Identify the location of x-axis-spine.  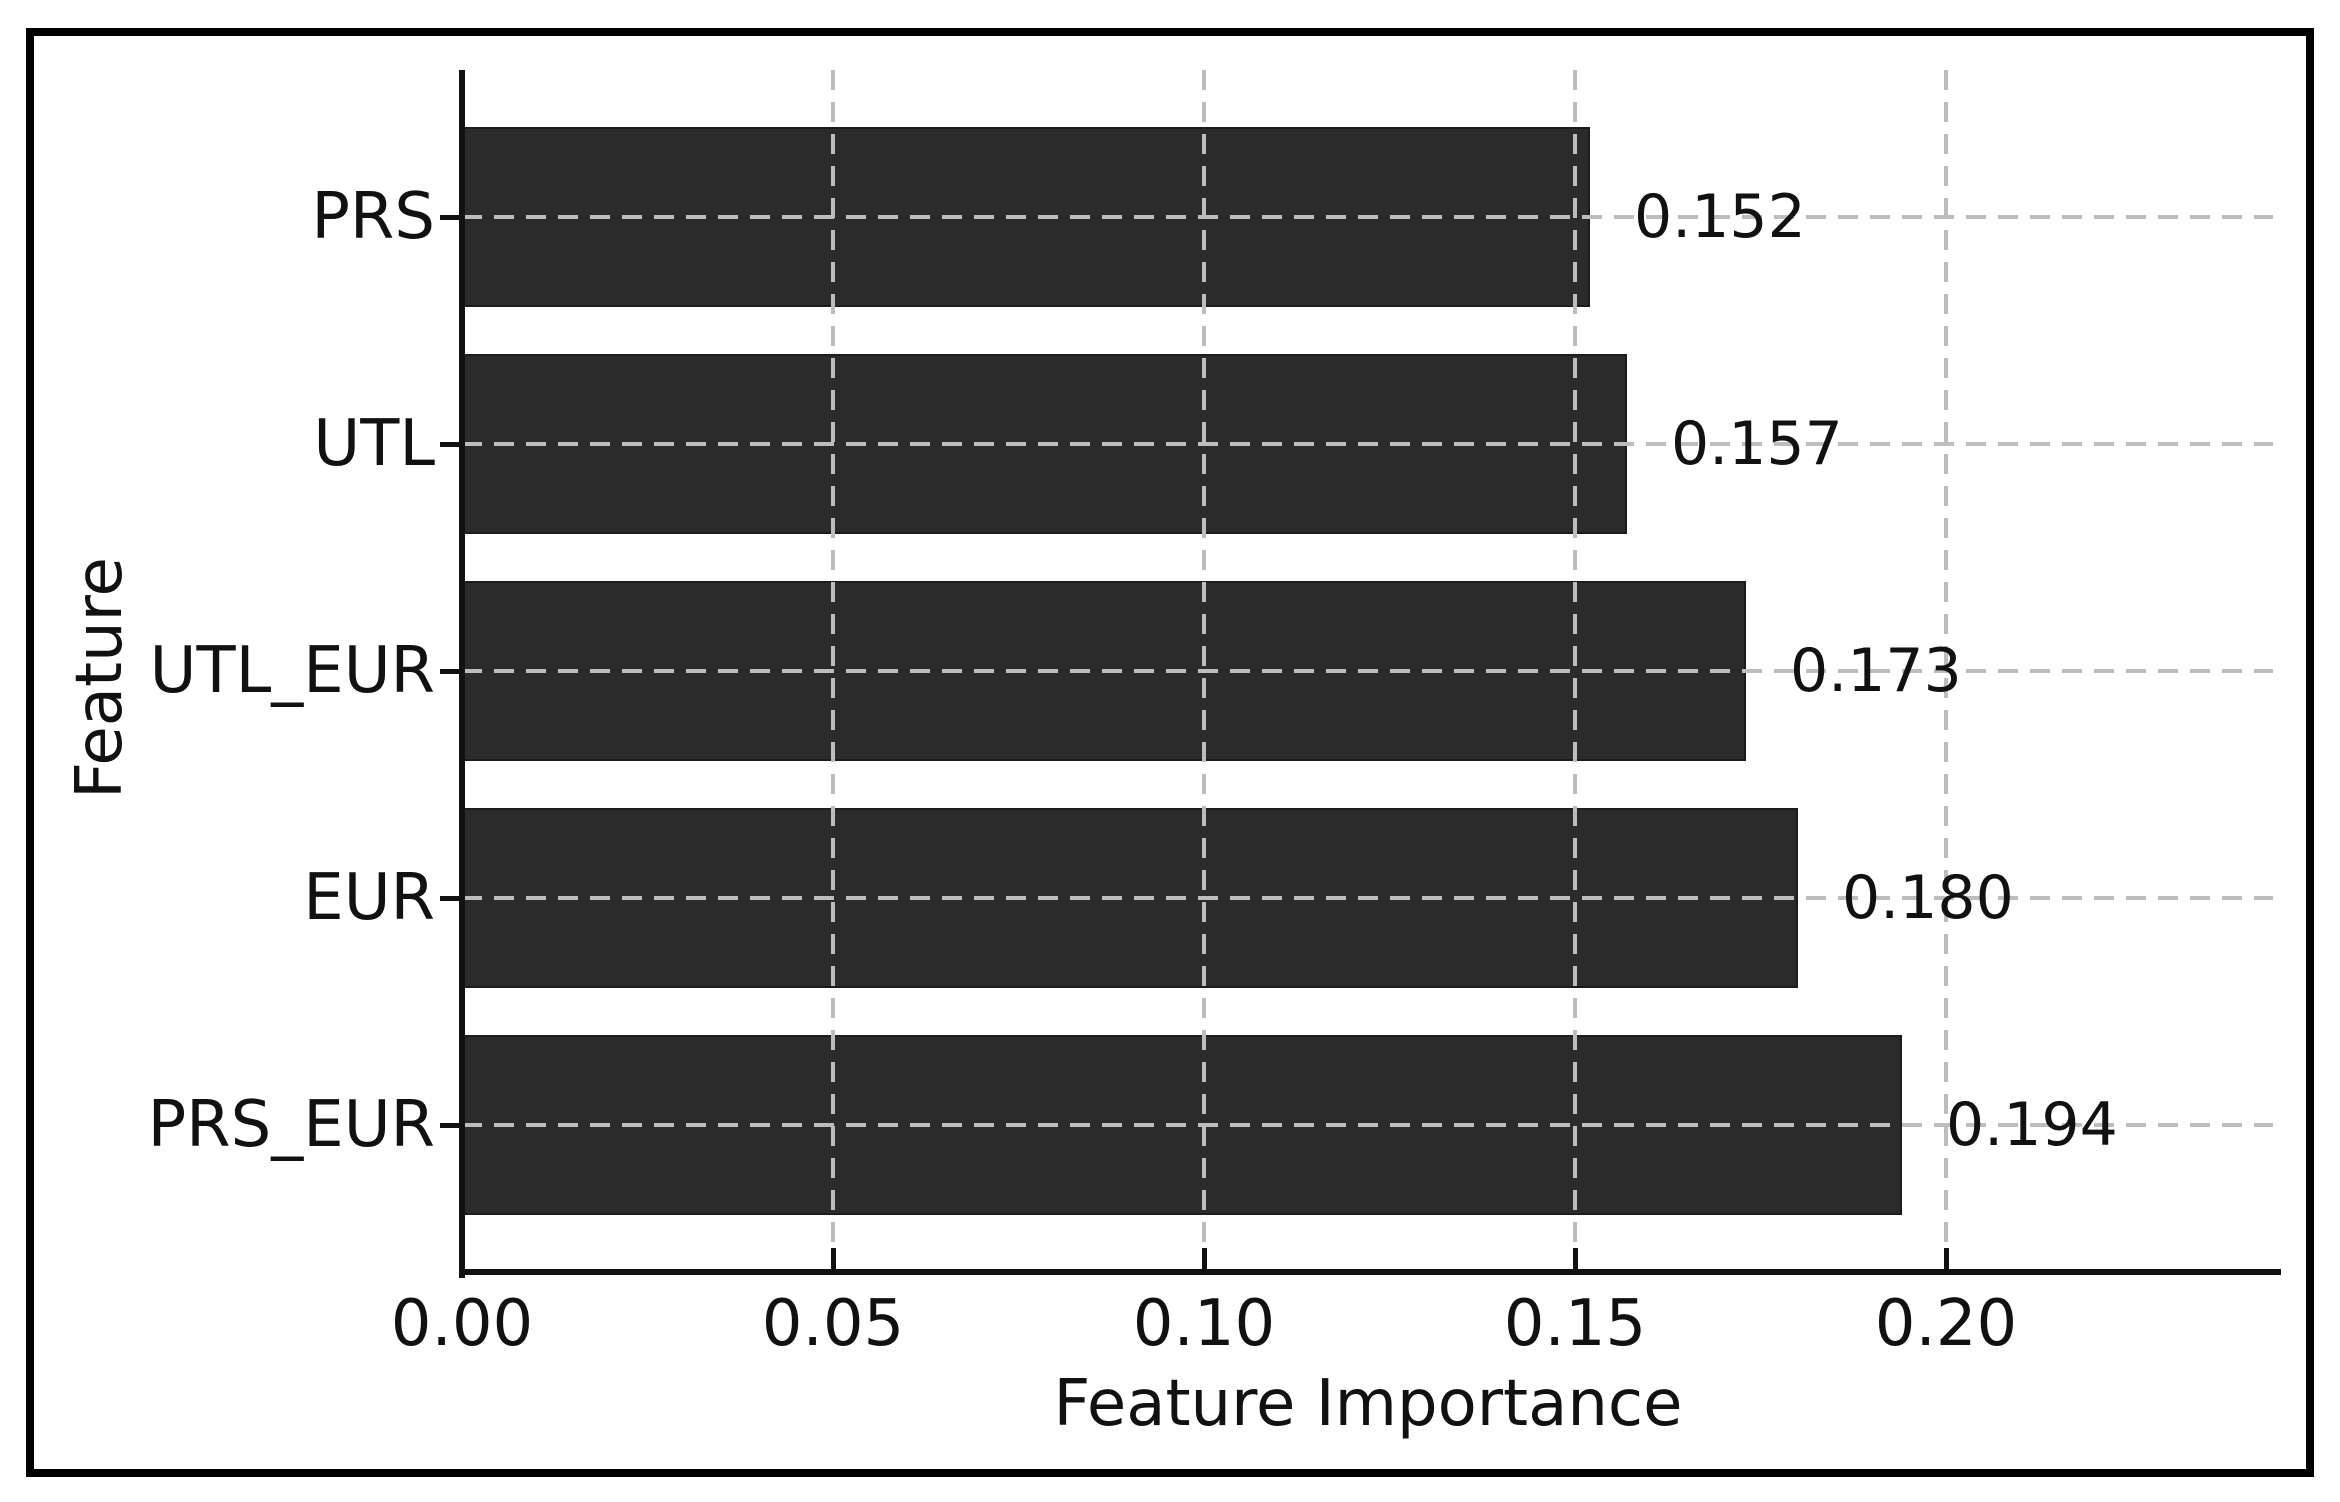
(1370, 1272).